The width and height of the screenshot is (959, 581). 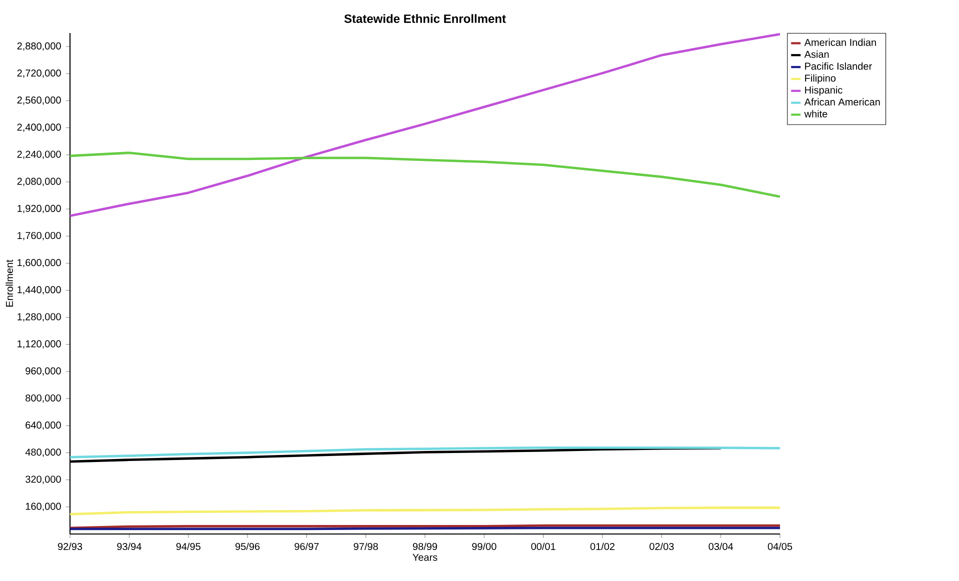 What do you see at coordinates (816, 54) in the screenshot?
I see `legend-label: Asian` at bounding box center [816, 54].